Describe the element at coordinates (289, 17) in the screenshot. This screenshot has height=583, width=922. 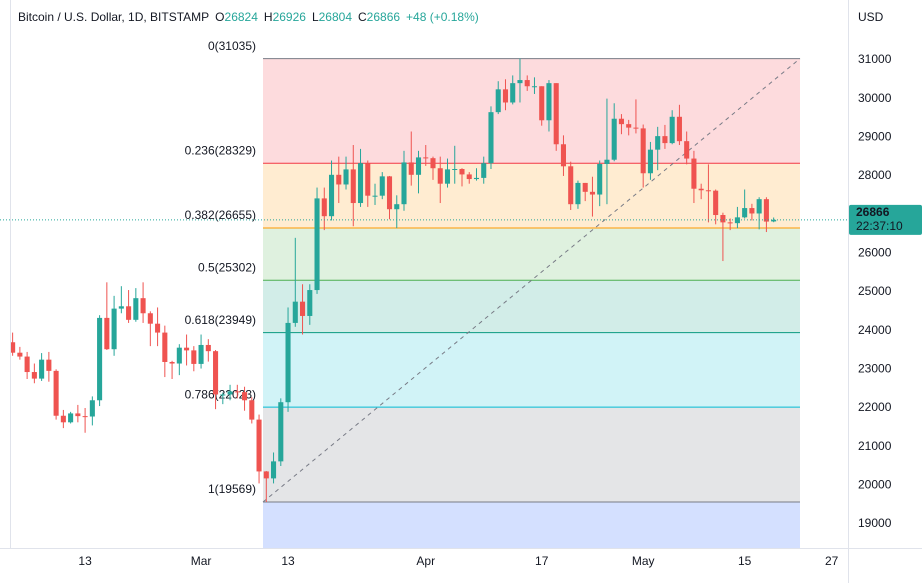
I see `ohlc-value: 26926` at that location.